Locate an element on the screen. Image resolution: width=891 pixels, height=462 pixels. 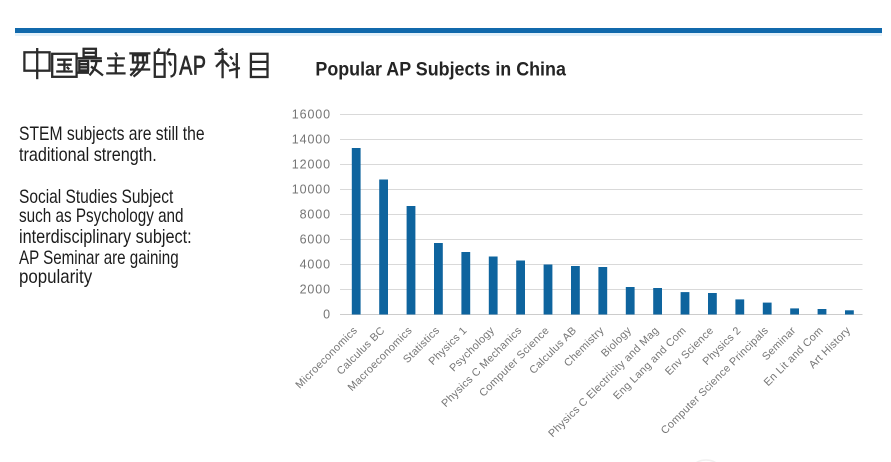
svg-text: A is located at coordinates (185, 66).